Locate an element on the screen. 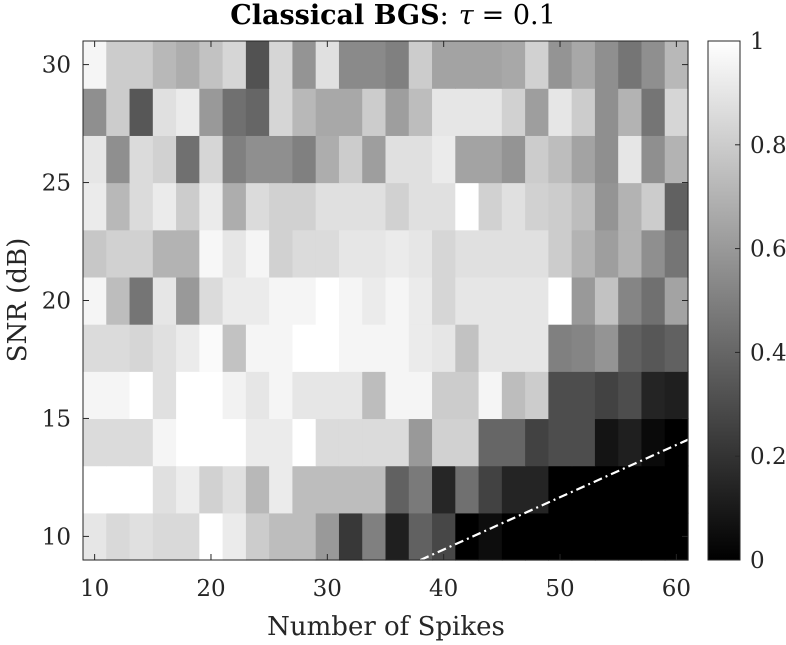 The height and width of the screenshot is (645, 786). colorbar-tick-label: 1 is located at coordinates (757, 42).